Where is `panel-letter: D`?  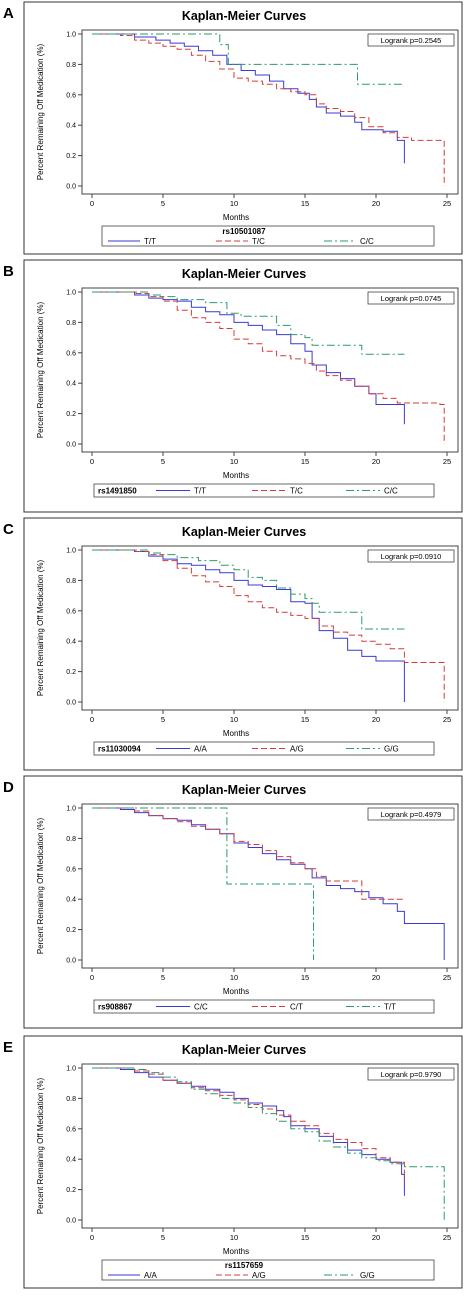 panel-letter: D is located at coordinates (8, 787).